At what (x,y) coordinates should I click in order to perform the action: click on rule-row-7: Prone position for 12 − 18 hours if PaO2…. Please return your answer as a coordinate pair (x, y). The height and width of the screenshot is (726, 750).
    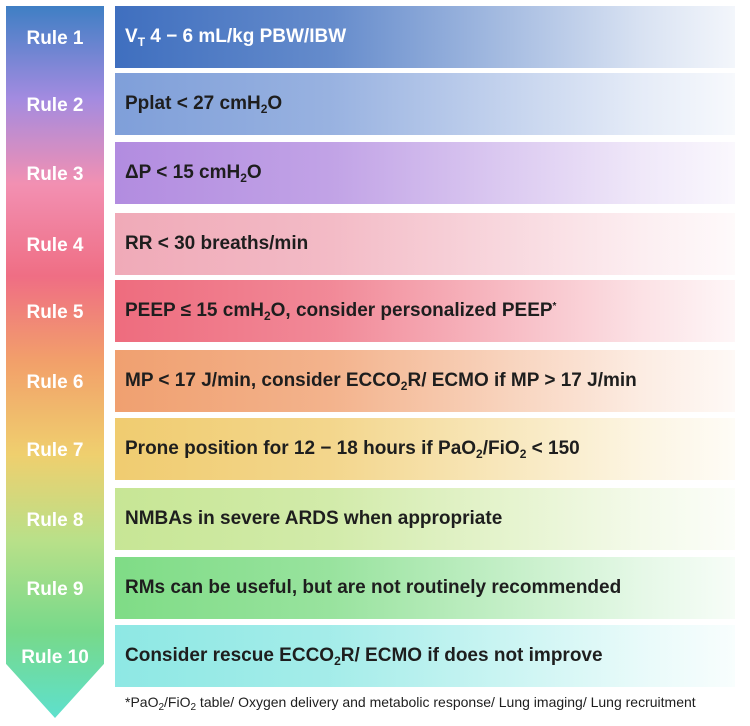
    Looking at the image, I should click on (425, 449).